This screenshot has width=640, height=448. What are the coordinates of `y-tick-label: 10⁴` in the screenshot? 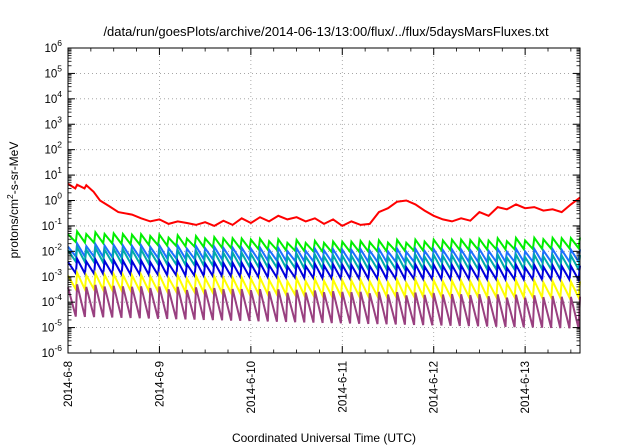 It's located at (53, 97).